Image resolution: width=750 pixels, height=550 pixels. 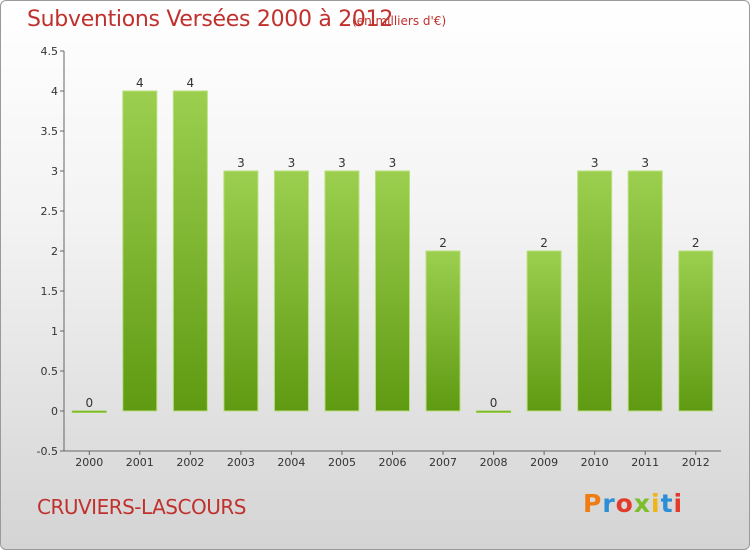 What do you see at coordinates (241, 462) in the screenshot?
I see `x-tick-label: 2003` at bounding box center [241, 462].